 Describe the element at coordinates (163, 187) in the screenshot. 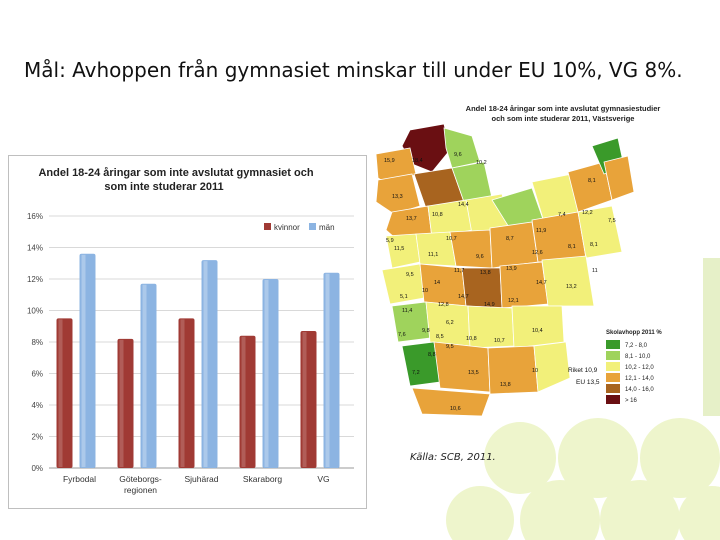

I see `chart-title-line-2: som inte studerar 2011` at that location.